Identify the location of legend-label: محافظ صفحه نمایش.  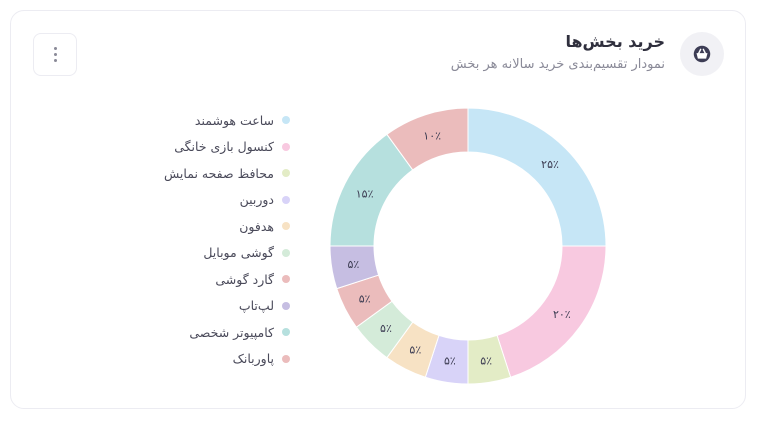
(219, 173).